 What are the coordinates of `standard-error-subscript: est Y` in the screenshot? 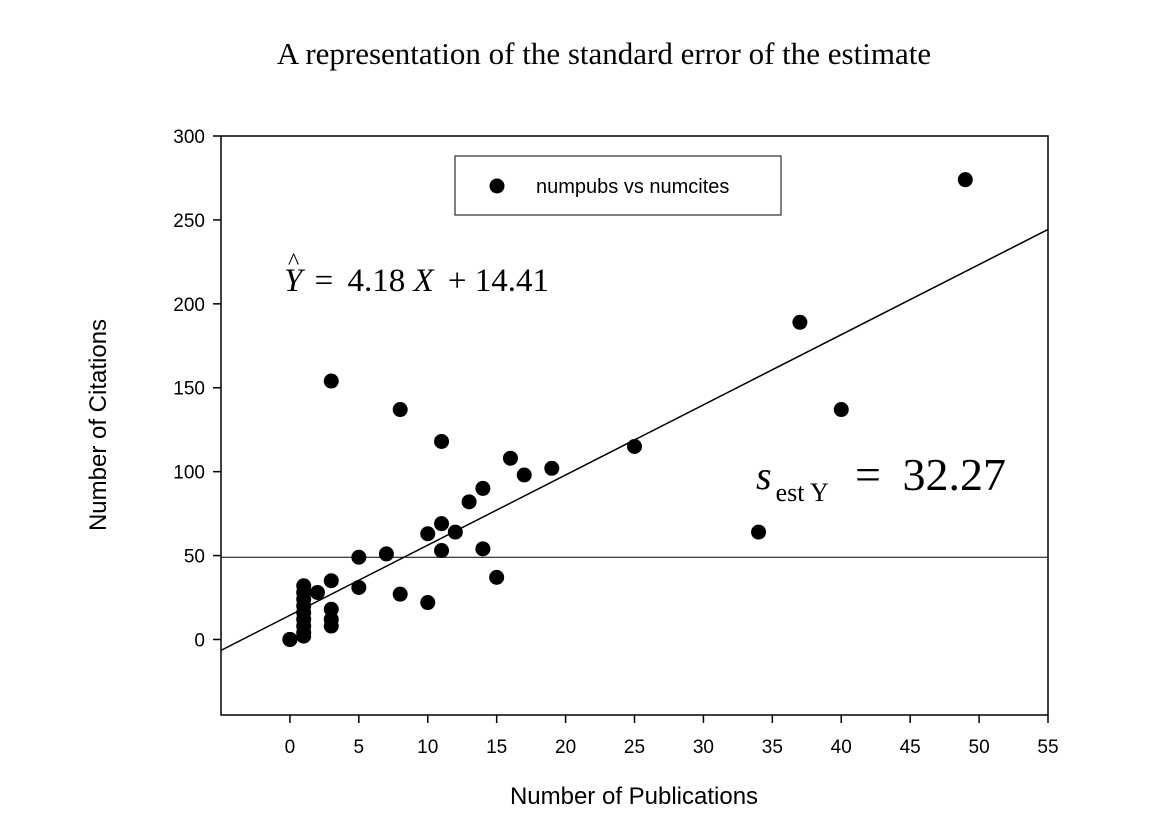 It's located at (802, 492).